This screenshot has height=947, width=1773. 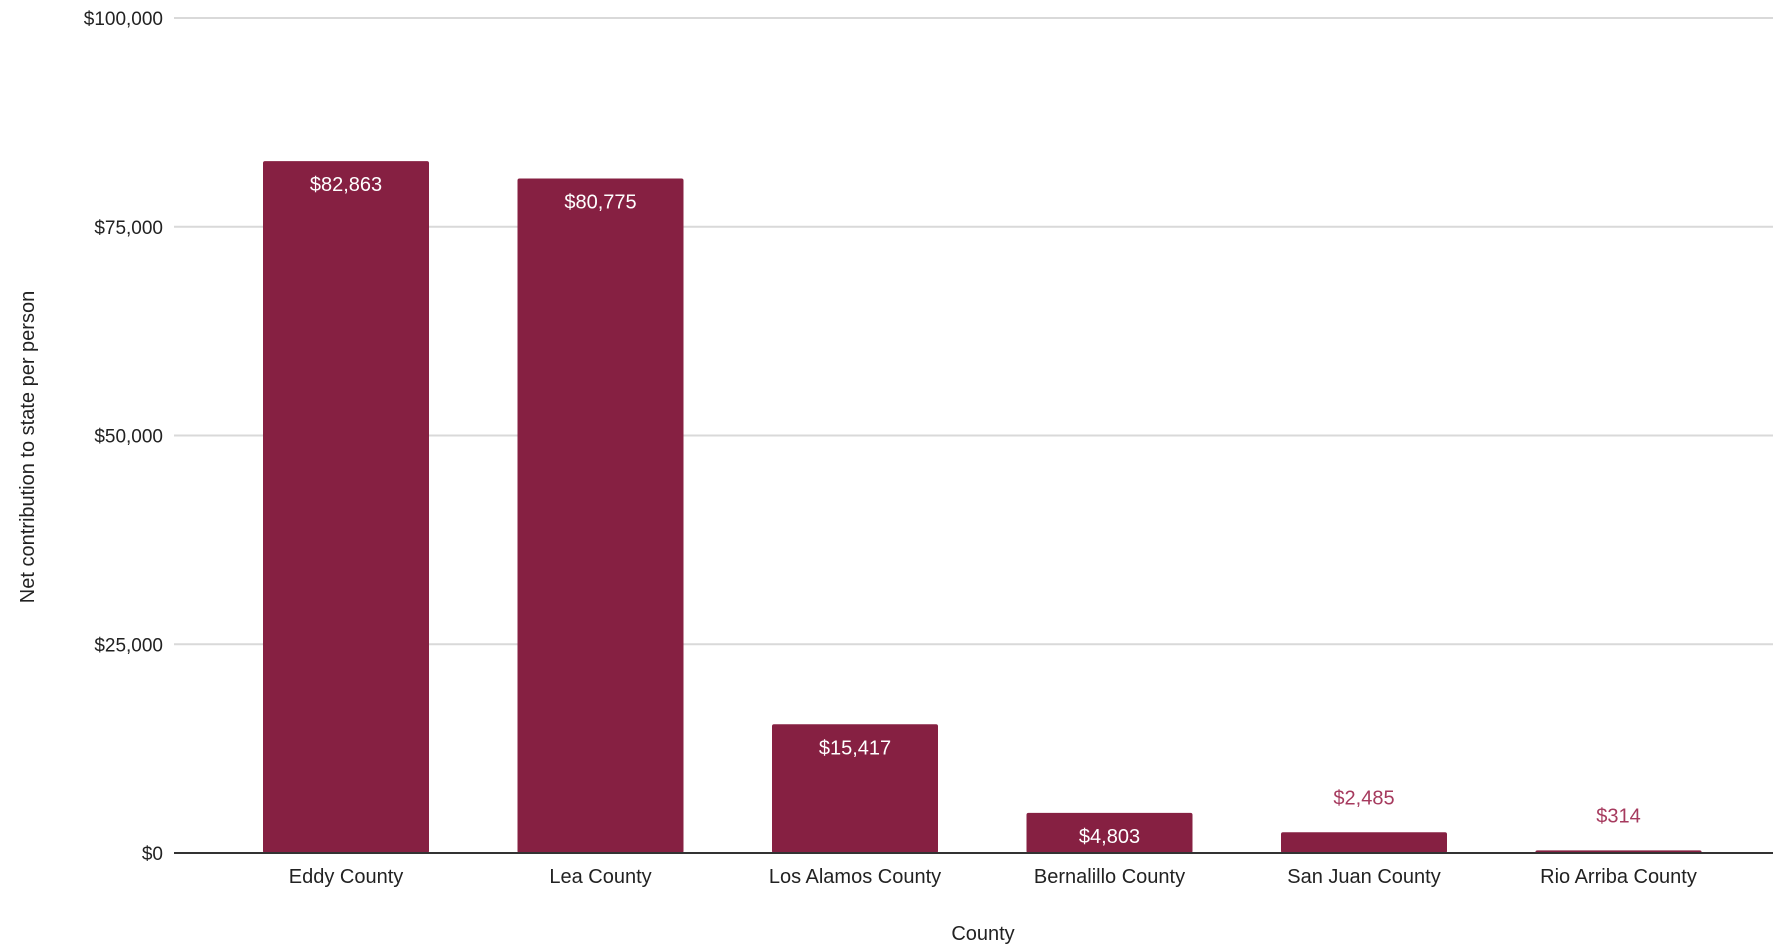 I want to click on y-tick-label: $50,000, so click(x=128, y=437).